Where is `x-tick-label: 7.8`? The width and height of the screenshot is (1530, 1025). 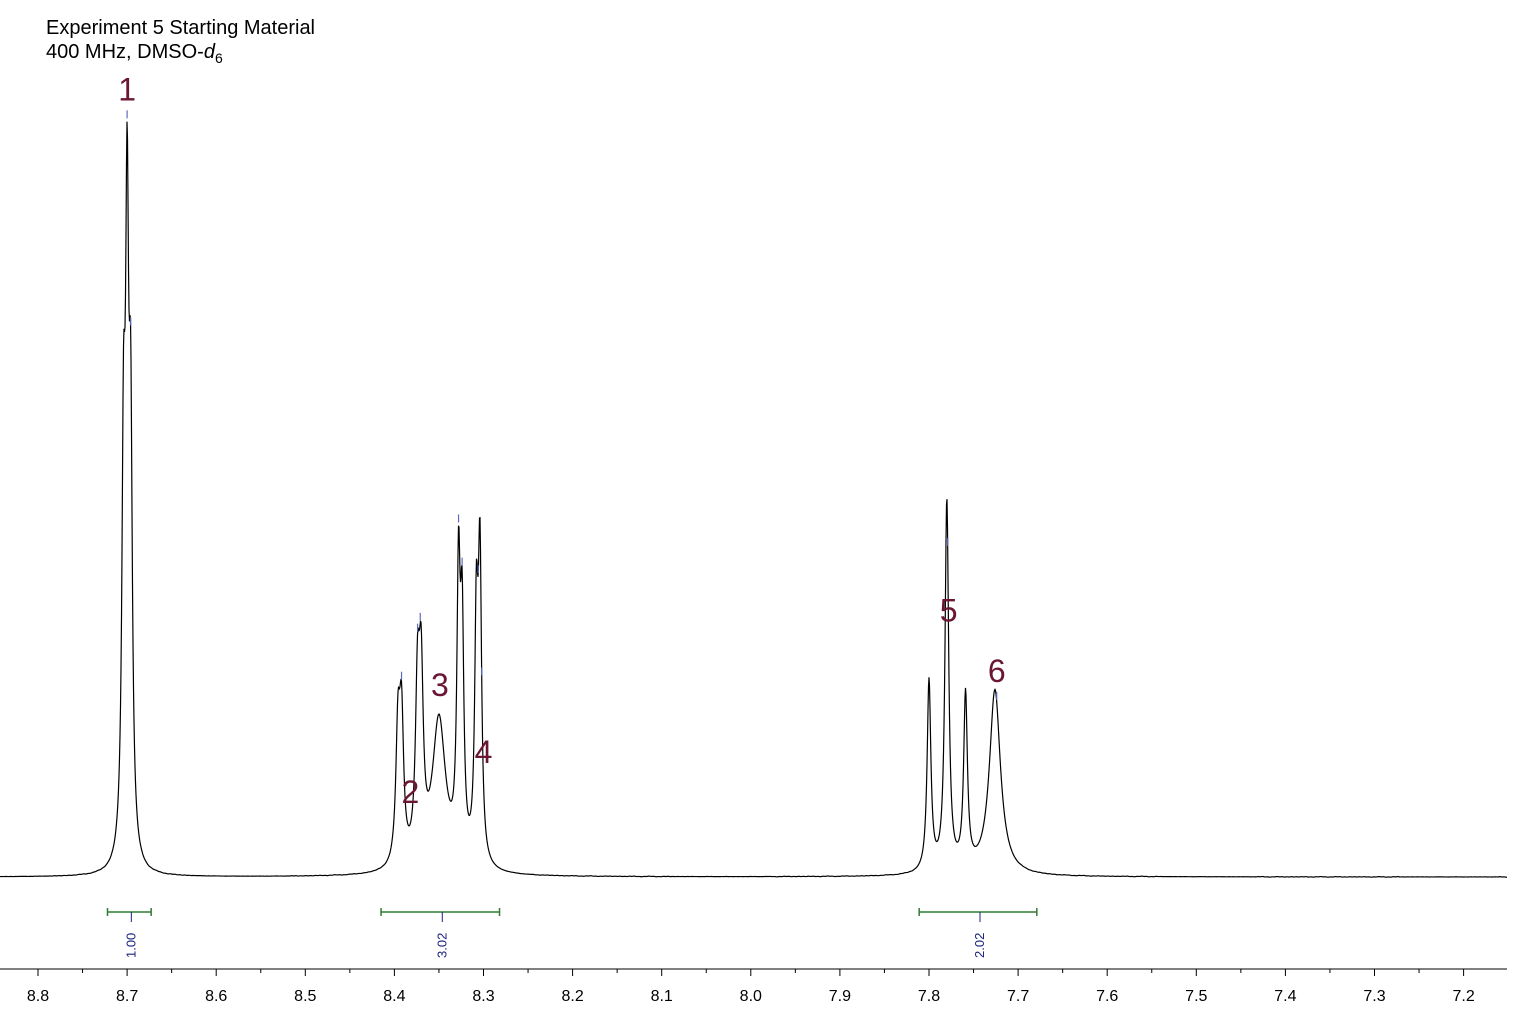
x-tick-label: 7.8 is located at coordinates (929, 996).